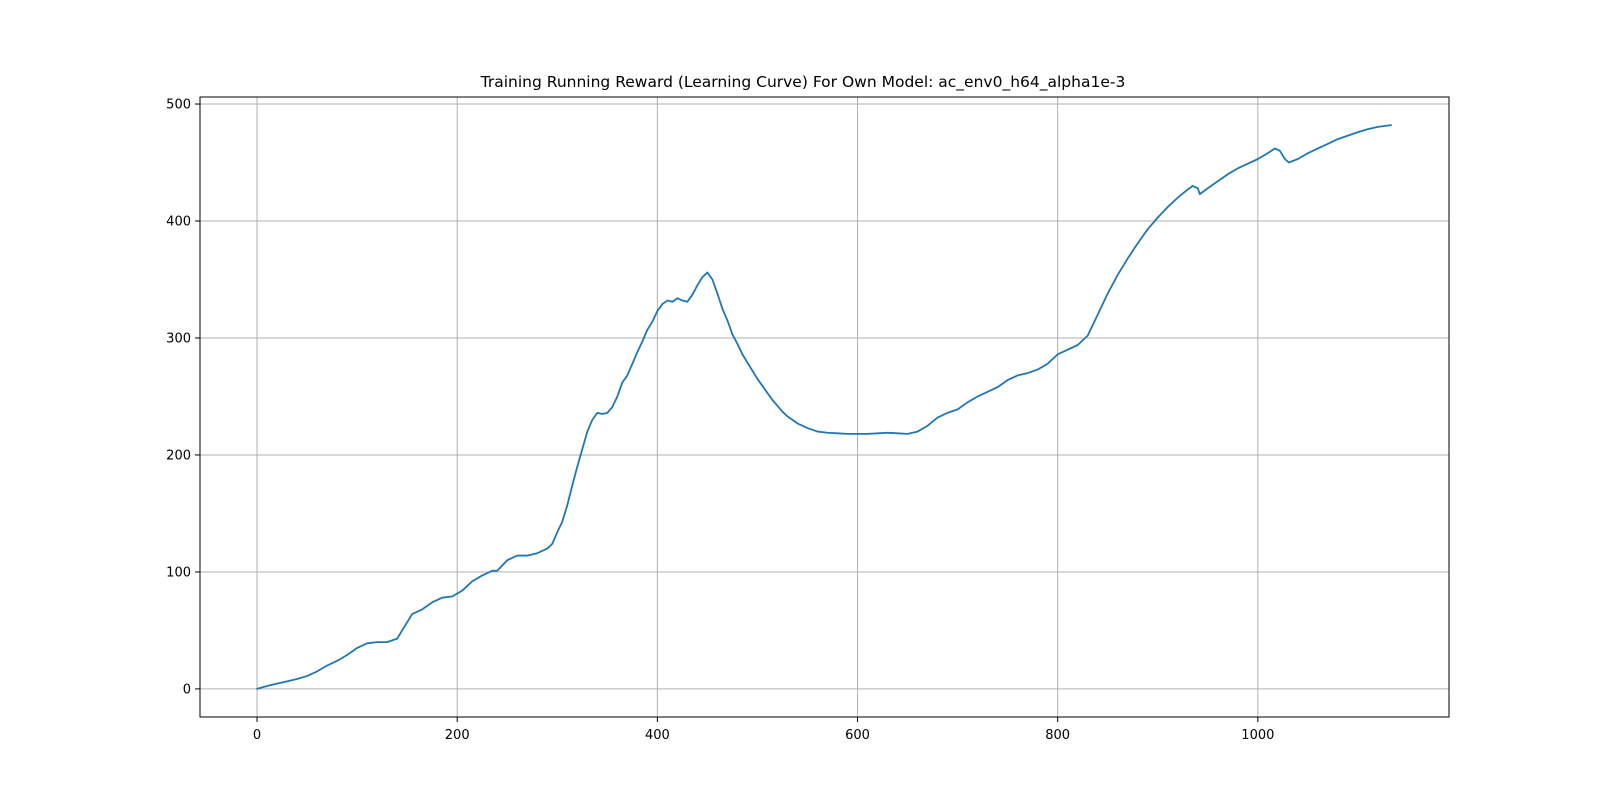 This screenshot has width=1600, height=800. What do you see at coordinates (178, 572) in the screenshot?
I see `y-tick-label: 100` at bounding box center [178, 572].